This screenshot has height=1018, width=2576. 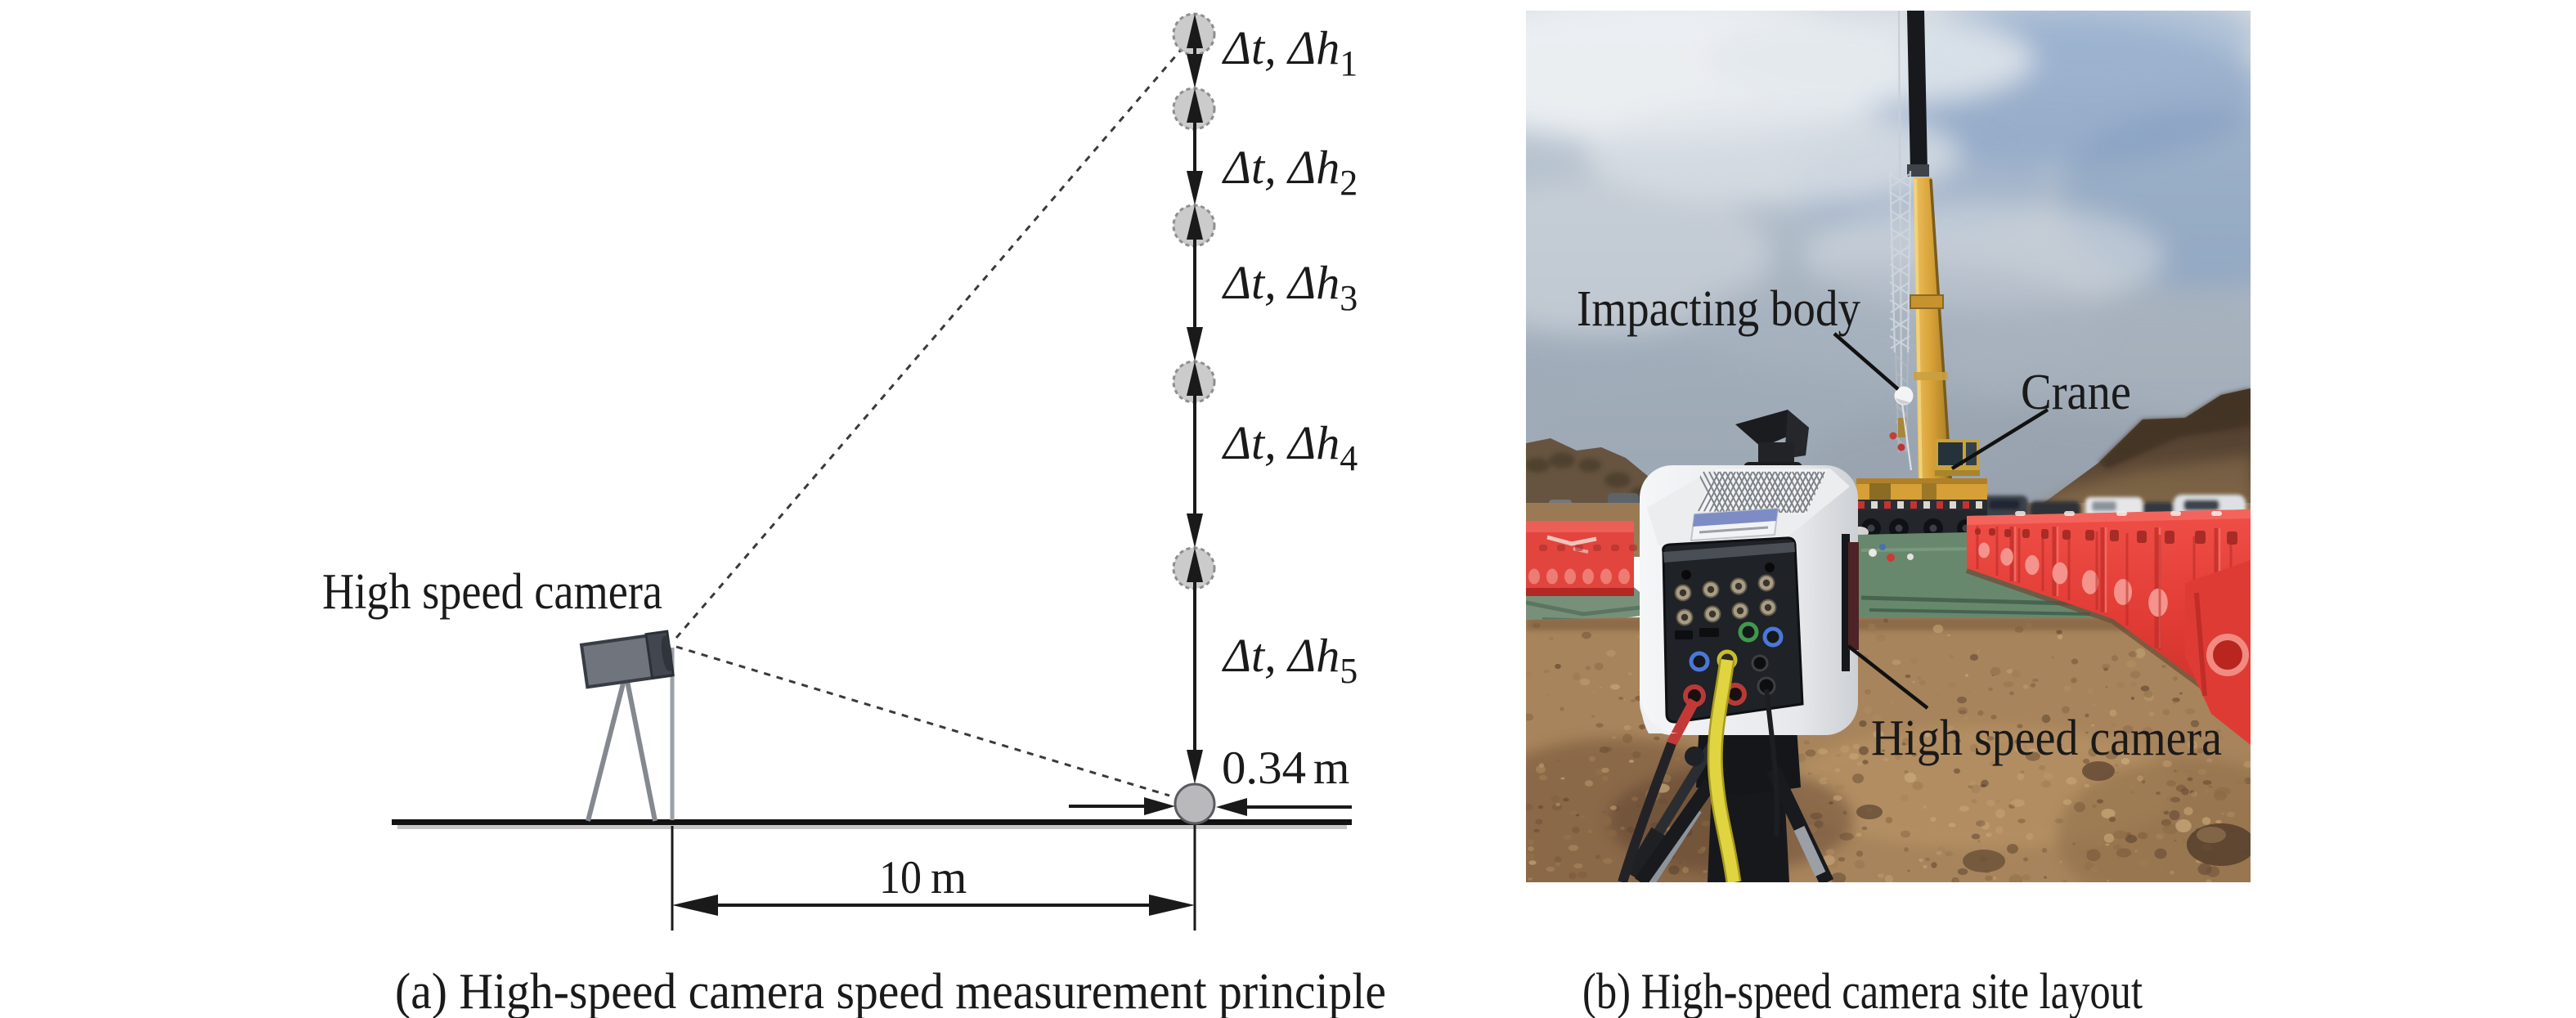 What do you see at coordinates (1290, 447) in the screenshot?
I see `svg-text: Δt, Δh4` at bounding box center [1290, 447].